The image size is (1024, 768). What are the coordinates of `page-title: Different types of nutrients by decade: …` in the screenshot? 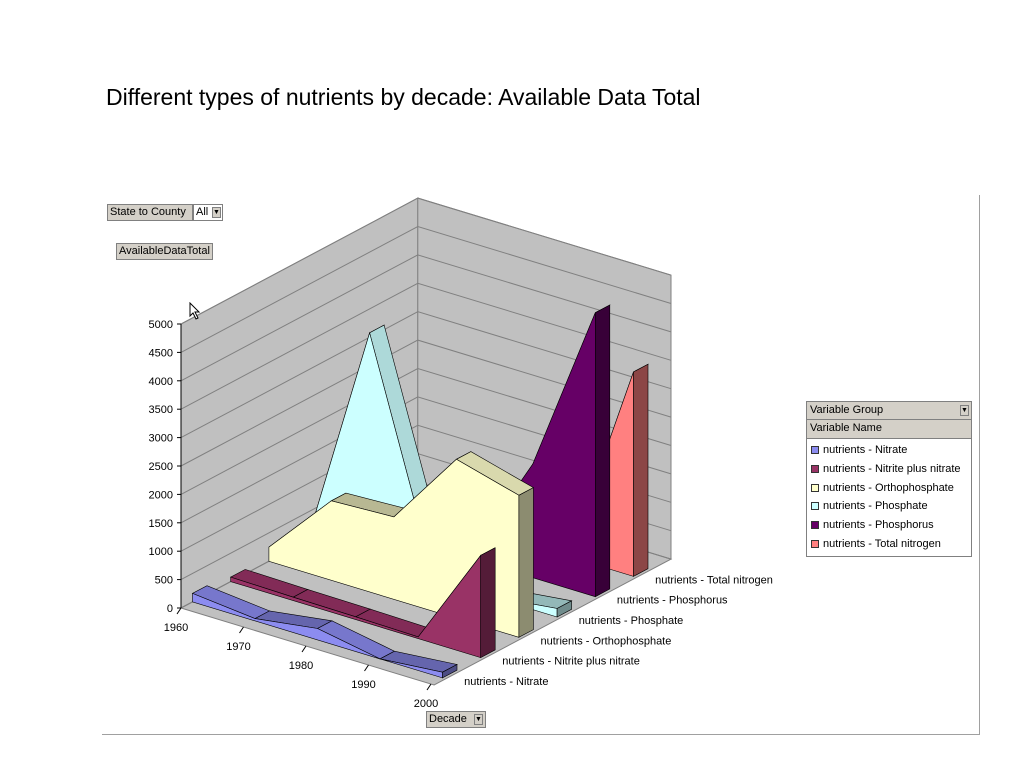 It's located at (403, 97).